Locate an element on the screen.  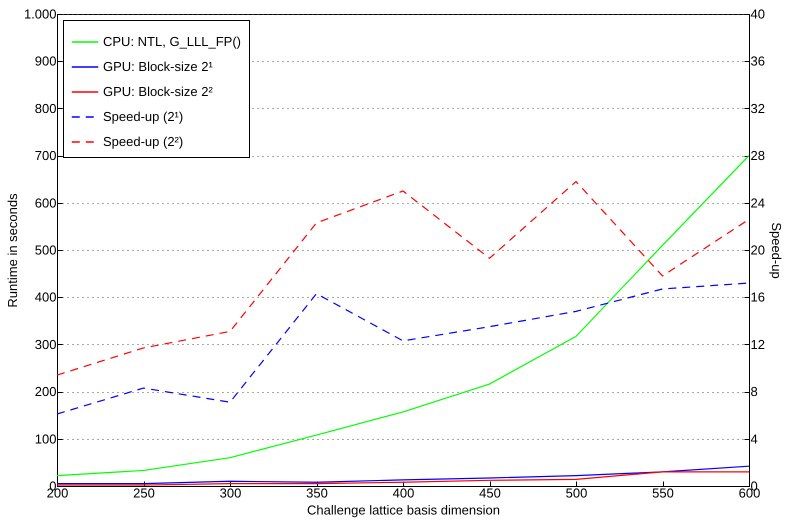
y-tick-label: 1.000 is located at coordinates (40, 14).